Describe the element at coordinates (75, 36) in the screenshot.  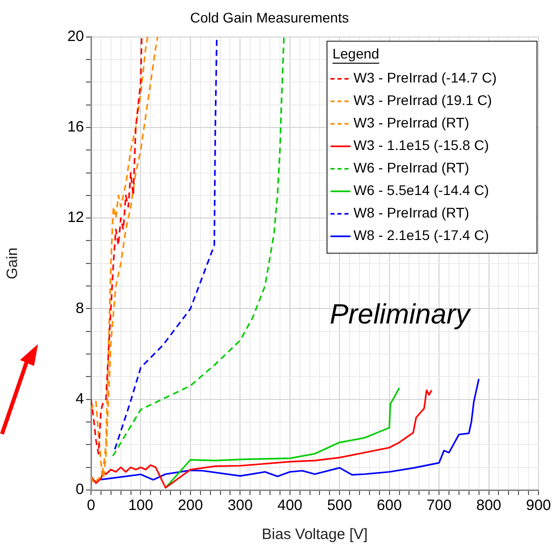
I see `y-tick-label: 20` at that location.